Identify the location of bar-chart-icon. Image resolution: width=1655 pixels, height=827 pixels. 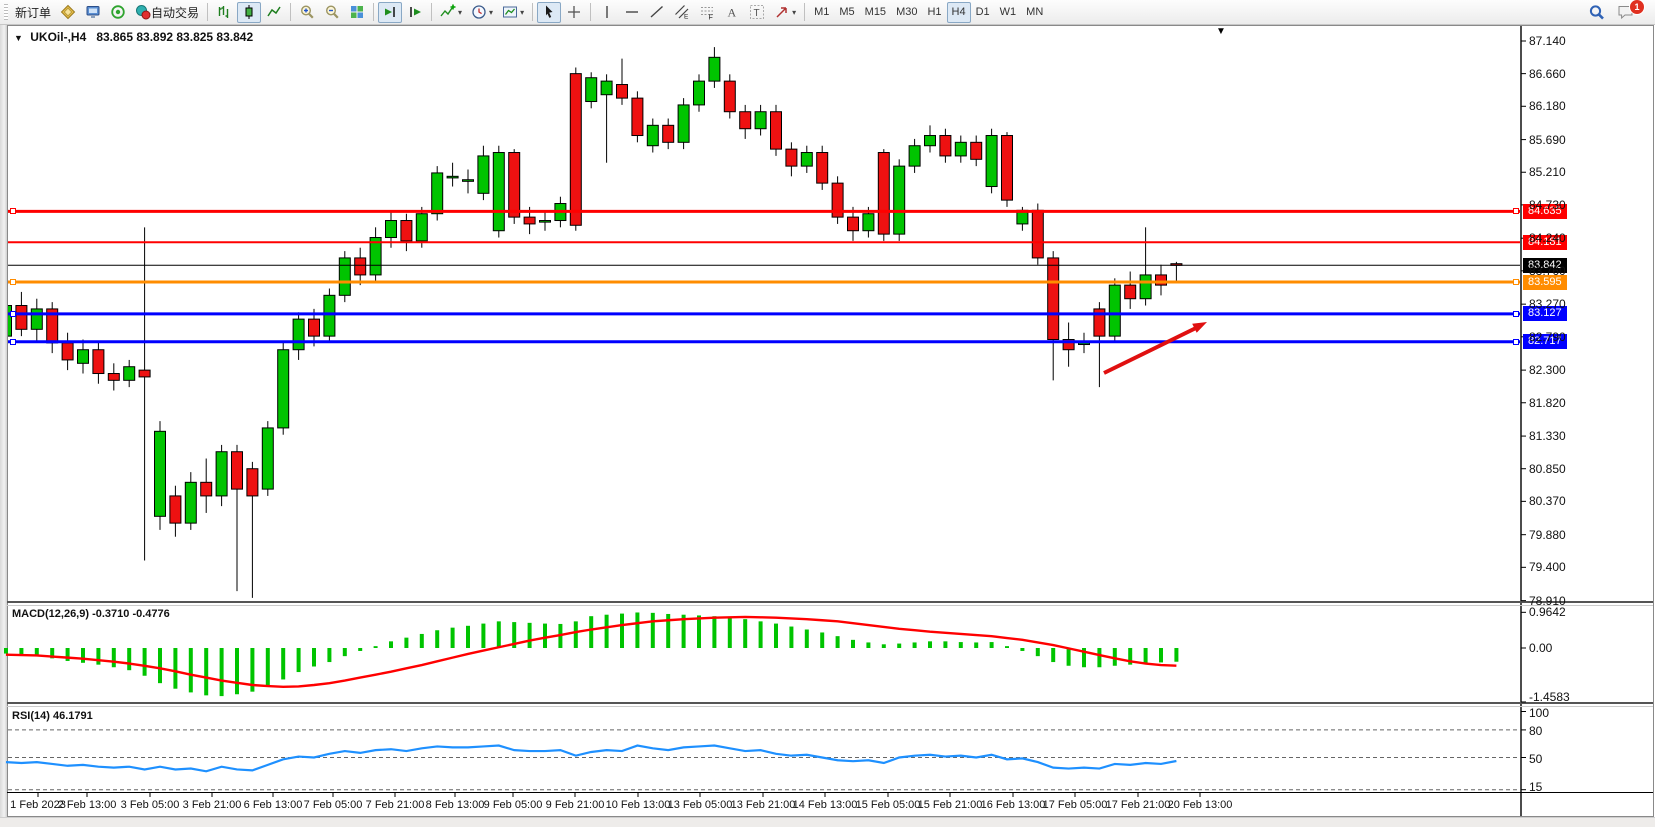
(224, 12).